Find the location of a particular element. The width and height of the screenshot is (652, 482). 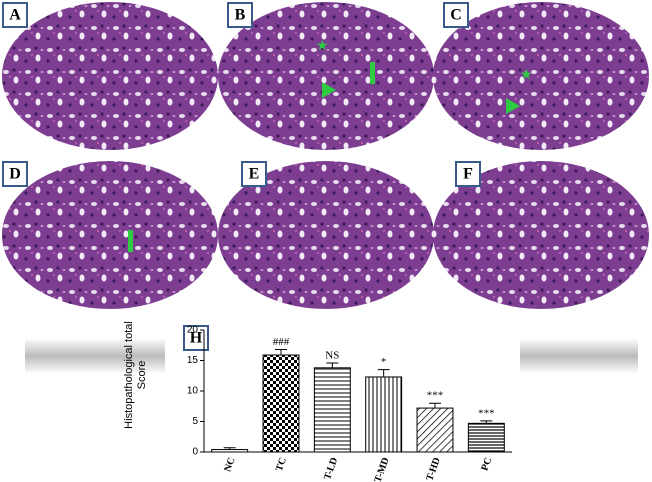

significance-label: NS is located at coordinates (332, 355).